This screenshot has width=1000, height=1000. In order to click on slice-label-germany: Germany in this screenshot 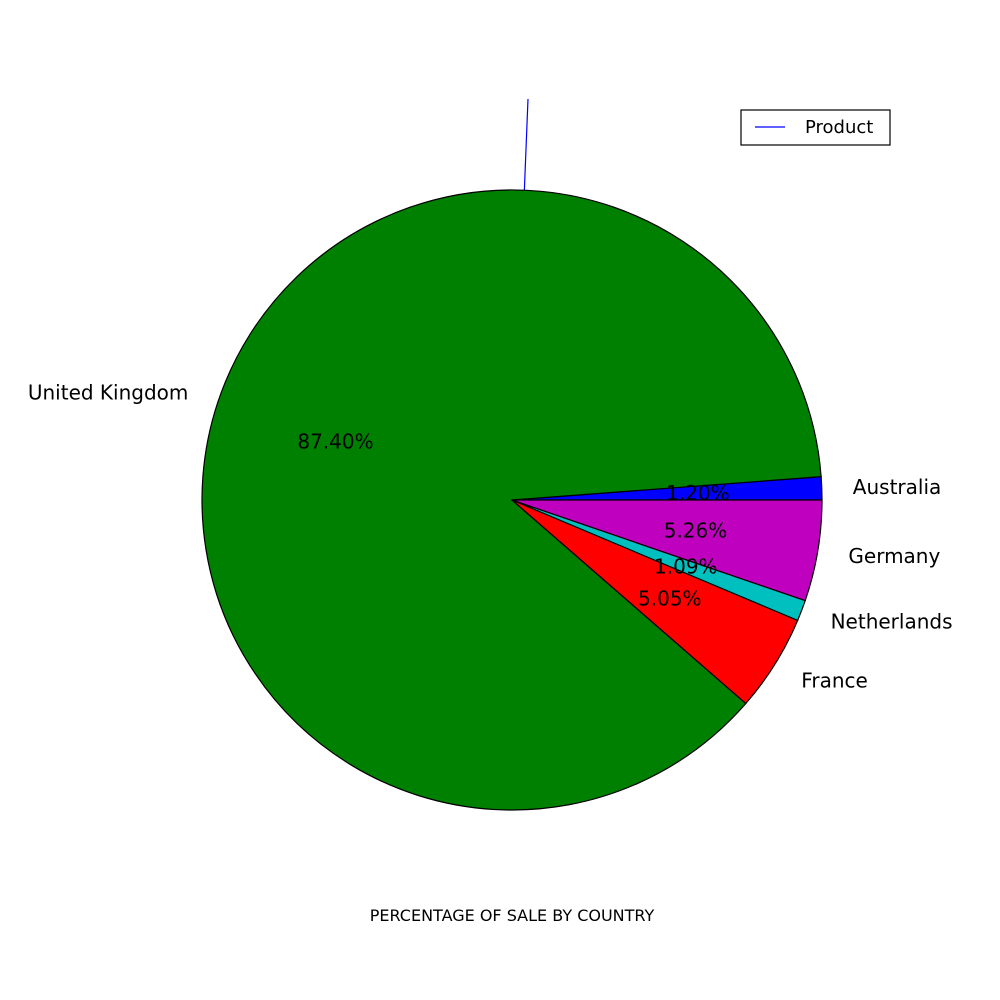, I will do `click(894, 556)`.